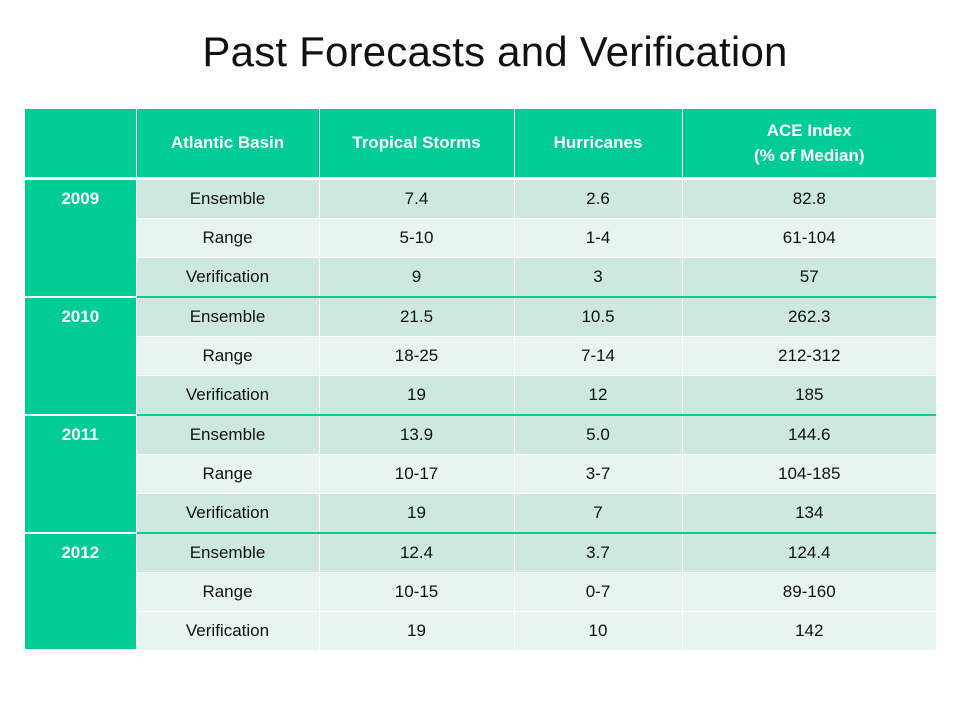 This screenshot has width=960, height=720. Describe the element at coordinates (417, 474) in the screenshot. I see `tropical-storms-cell: 10-17` at that location.